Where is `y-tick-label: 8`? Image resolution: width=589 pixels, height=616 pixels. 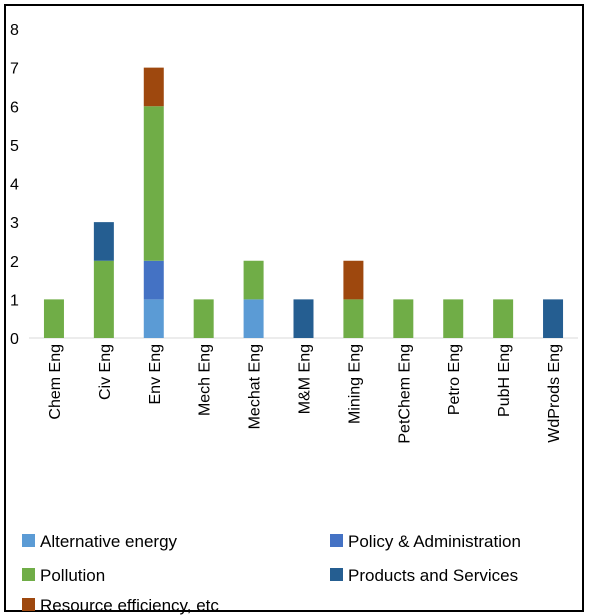 y-tick-label: 8 is located at coordinates (14, 30).